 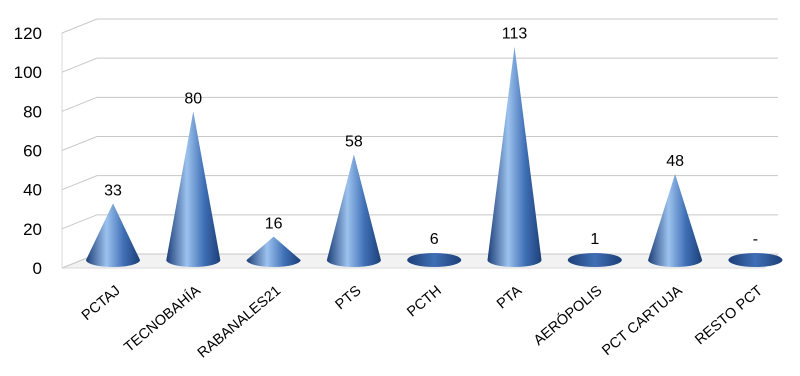 What do you see at coordinates (32, 111) in the screenshot?
I see `y-tick-label: 80` at bounding box center [32, 111].